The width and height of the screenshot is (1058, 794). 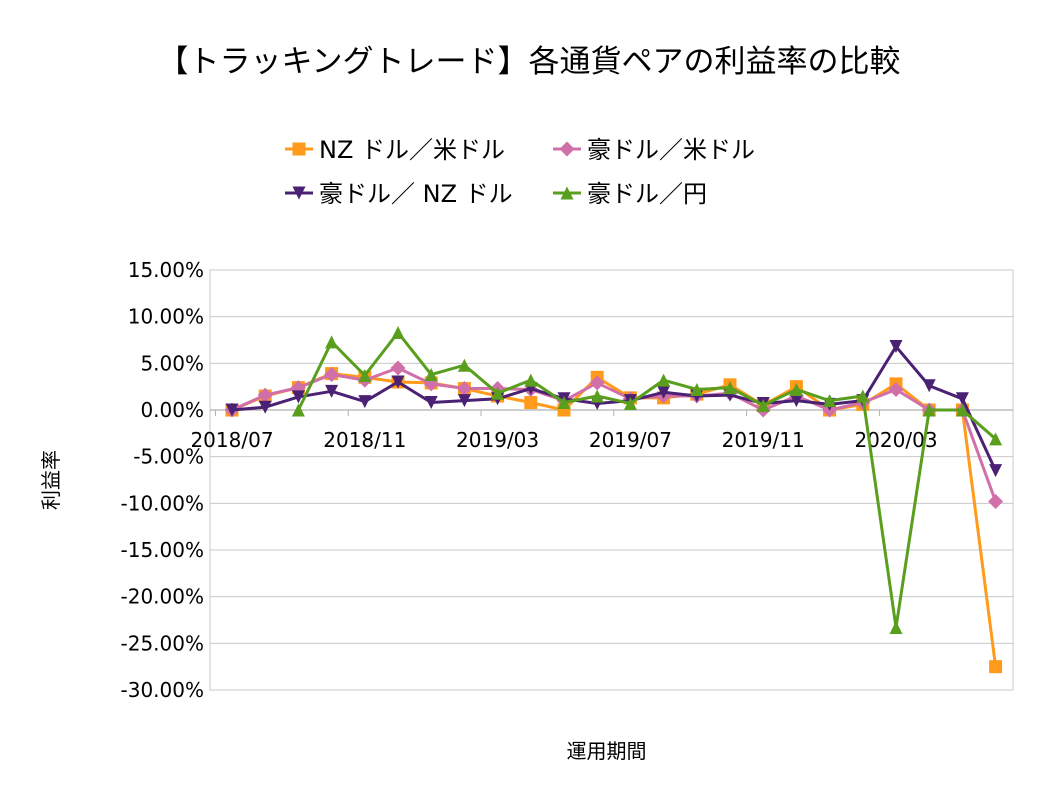 I want to click on y-tick-label: 0.00%, so click(x=172, y=410).